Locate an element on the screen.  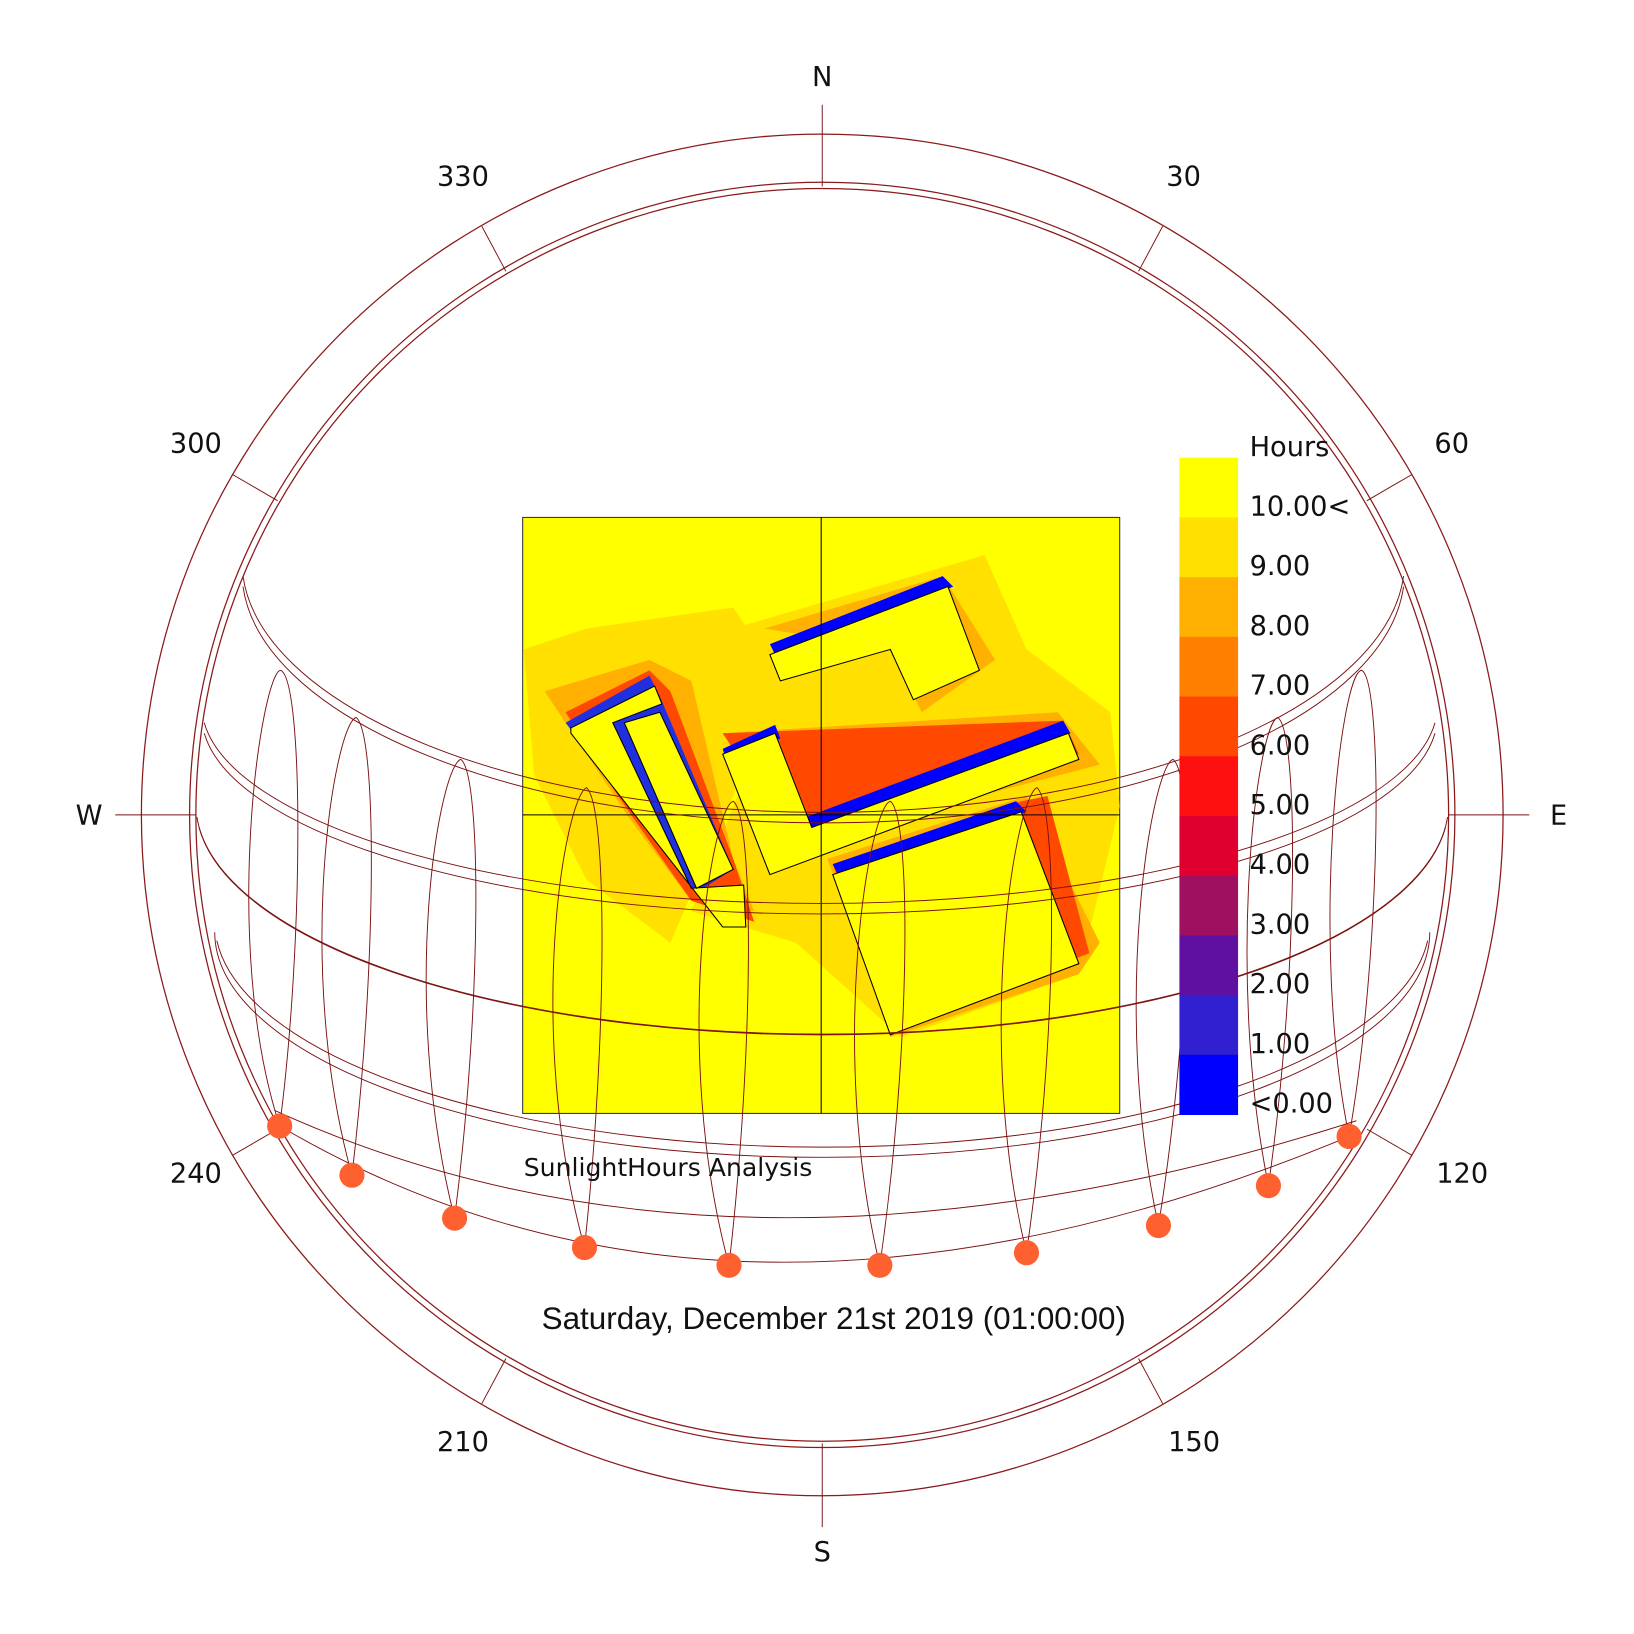
legend-label: 1.00 is located at coordinates (1280, 1044).